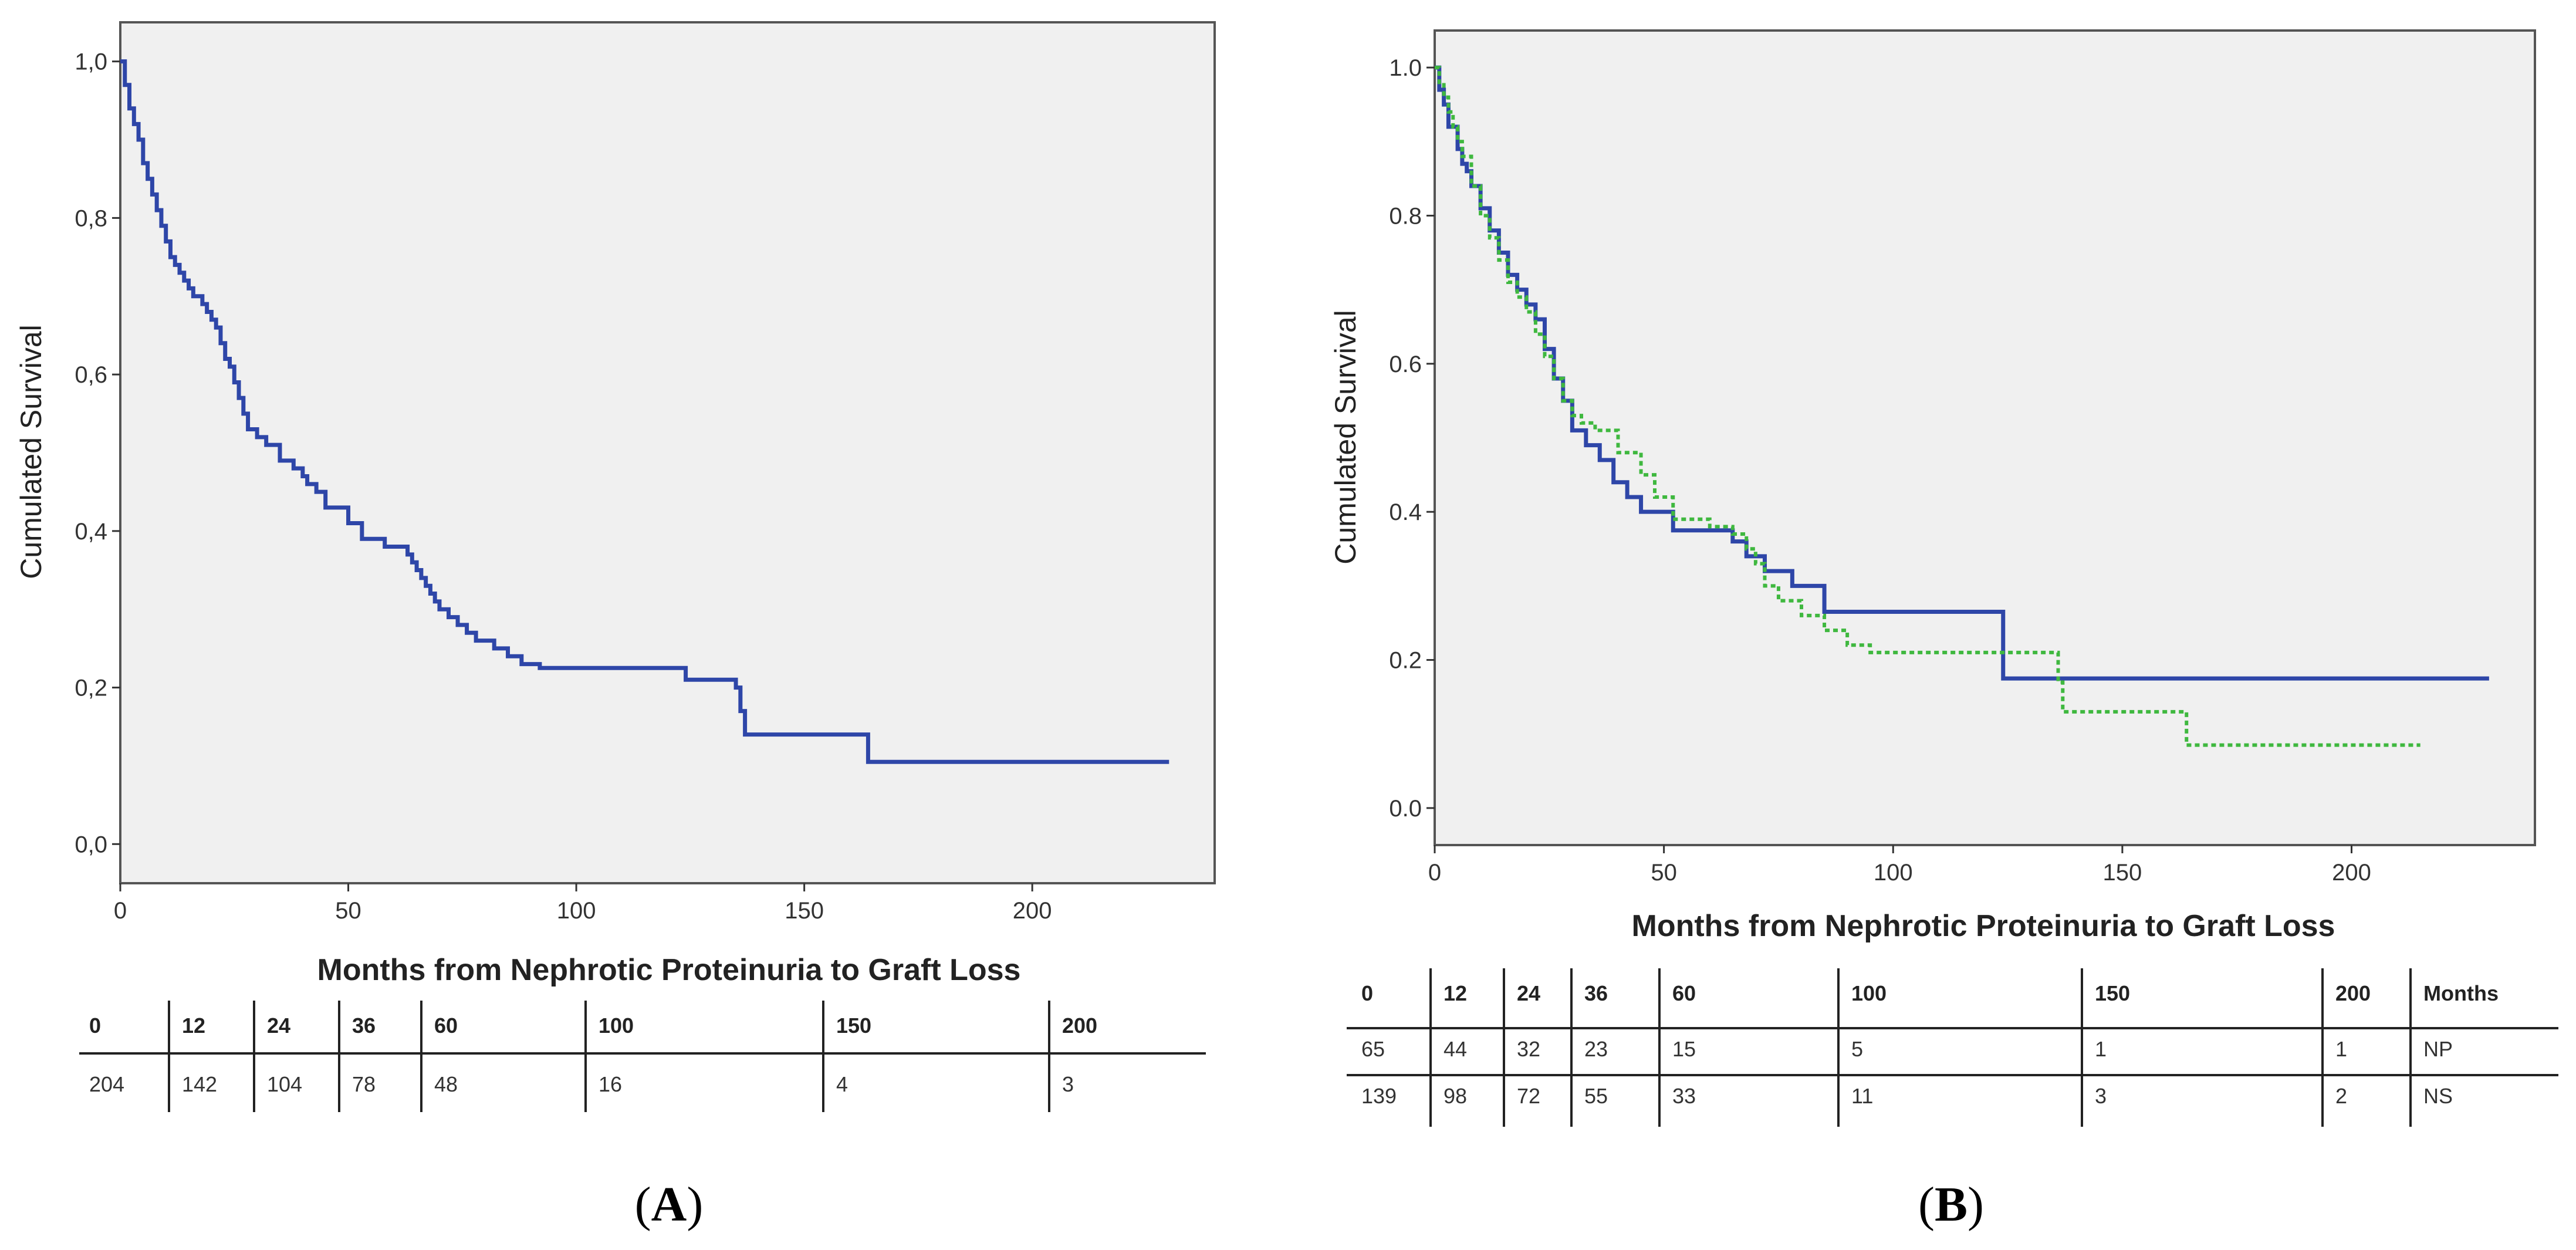 This screenshot has width=2576, height=1250. What do you see at coordinates (1528, 993) in the screenshot?
I see `risk-table-header-b: 24` at bounding box center [1528, 993].